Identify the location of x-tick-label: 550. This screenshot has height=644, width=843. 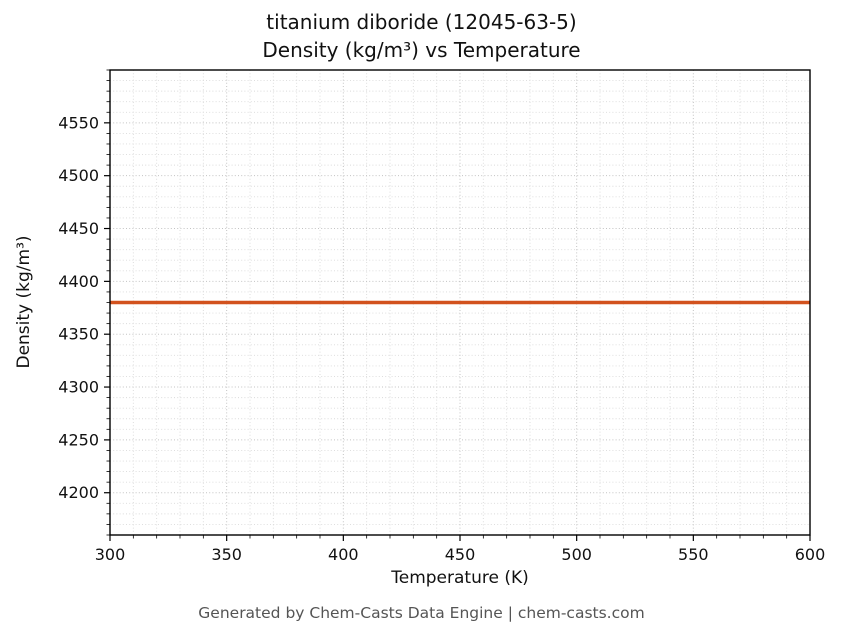
(693, 554).